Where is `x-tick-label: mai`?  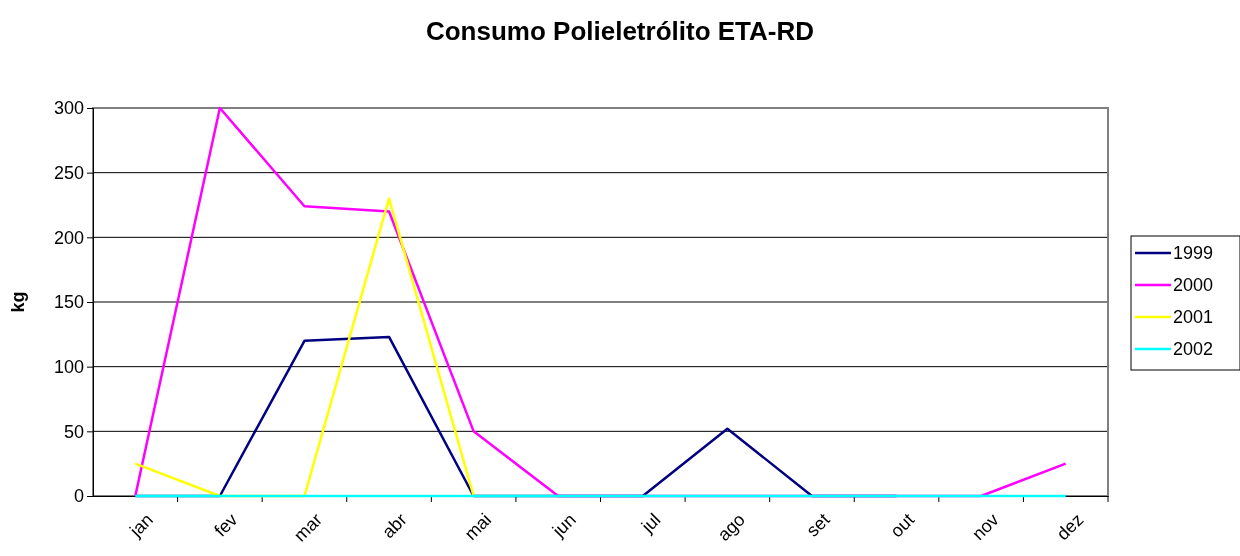
x-tick-label: mai is located at coordinates (478, 527).